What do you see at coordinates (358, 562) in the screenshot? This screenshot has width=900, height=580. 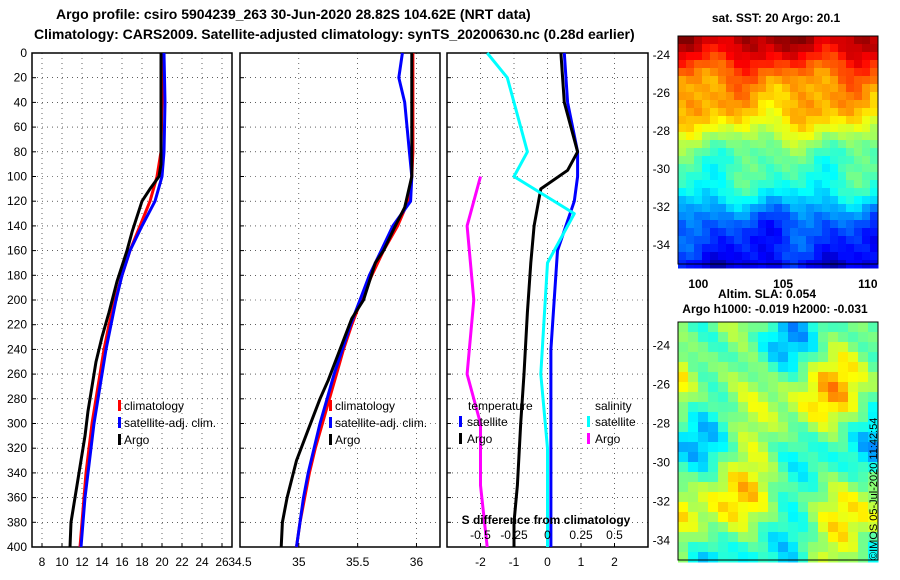 I see `salinity-tick-label: 35.5` at bounding box center [358, 562].